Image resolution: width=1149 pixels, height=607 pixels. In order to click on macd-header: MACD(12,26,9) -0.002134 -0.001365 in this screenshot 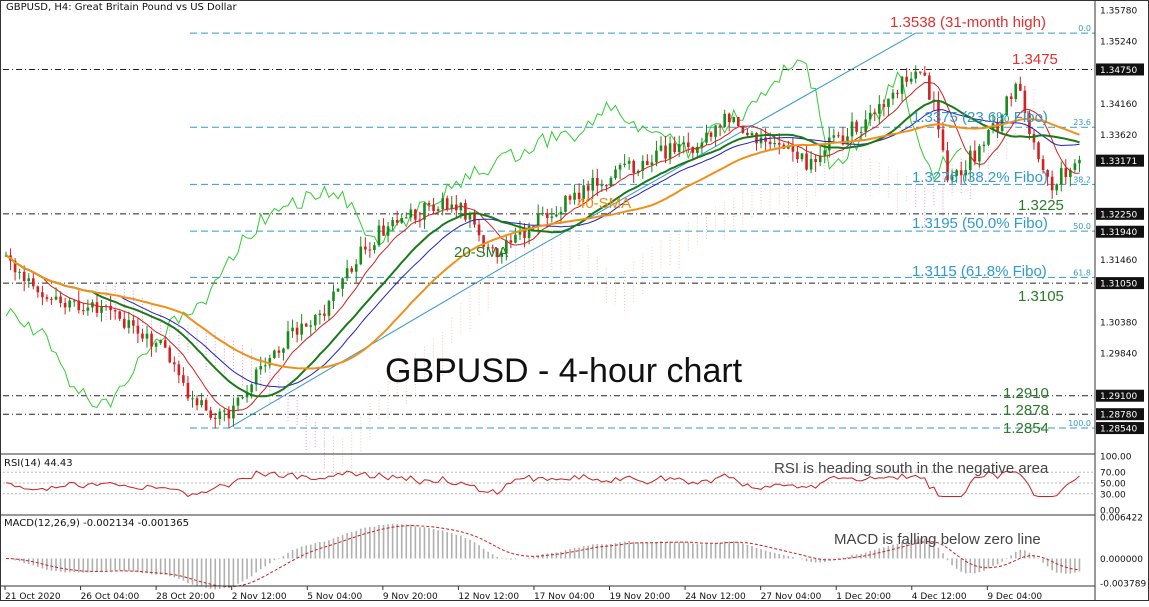, I will do `click(96, 523)`.